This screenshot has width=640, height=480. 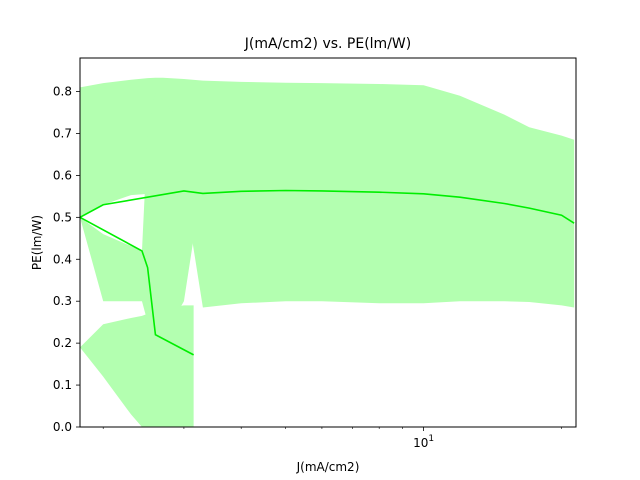 What do you see at coordinates (62, 175) in the screenshot?
I see `y-tick-label: 0.6` at bounding box center [62, 175].